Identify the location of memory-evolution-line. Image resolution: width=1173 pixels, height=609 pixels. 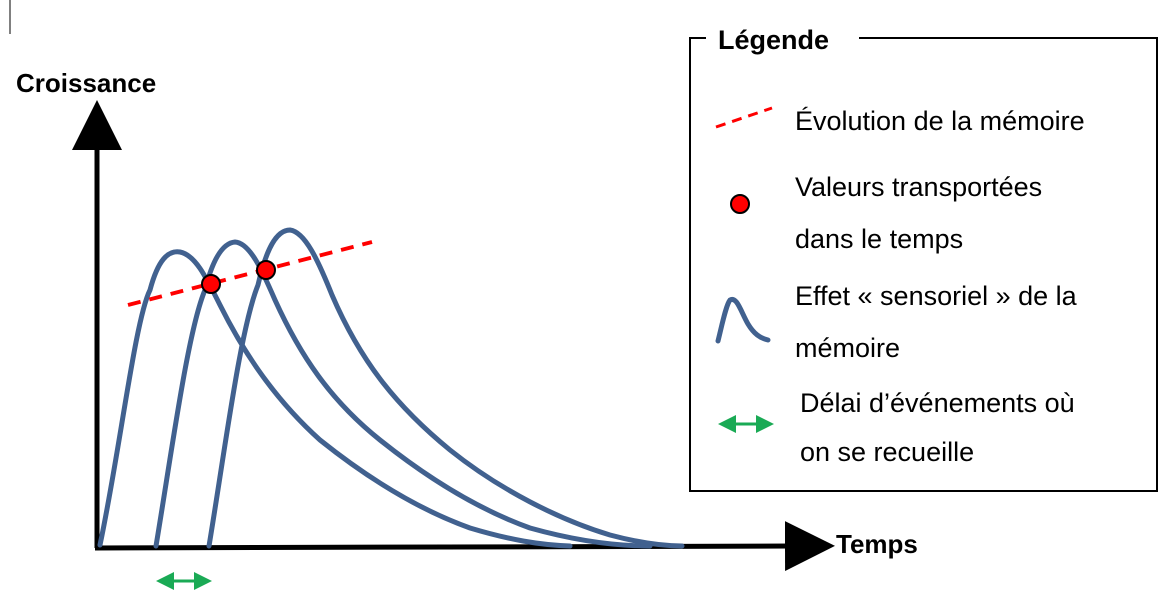
(250, 273).